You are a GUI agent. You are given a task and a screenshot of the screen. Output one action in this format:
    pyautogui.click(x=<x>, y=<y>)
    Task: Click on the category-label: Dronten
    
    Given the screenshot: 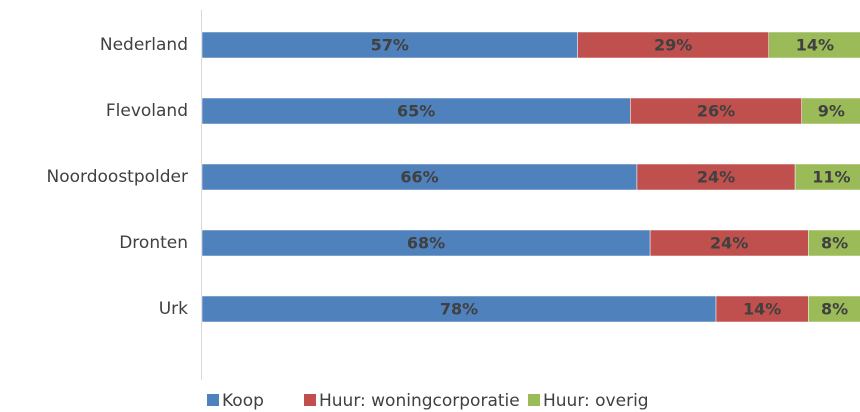 What is the action you would take?
    pyautogui.click(x=153, y=243)
    